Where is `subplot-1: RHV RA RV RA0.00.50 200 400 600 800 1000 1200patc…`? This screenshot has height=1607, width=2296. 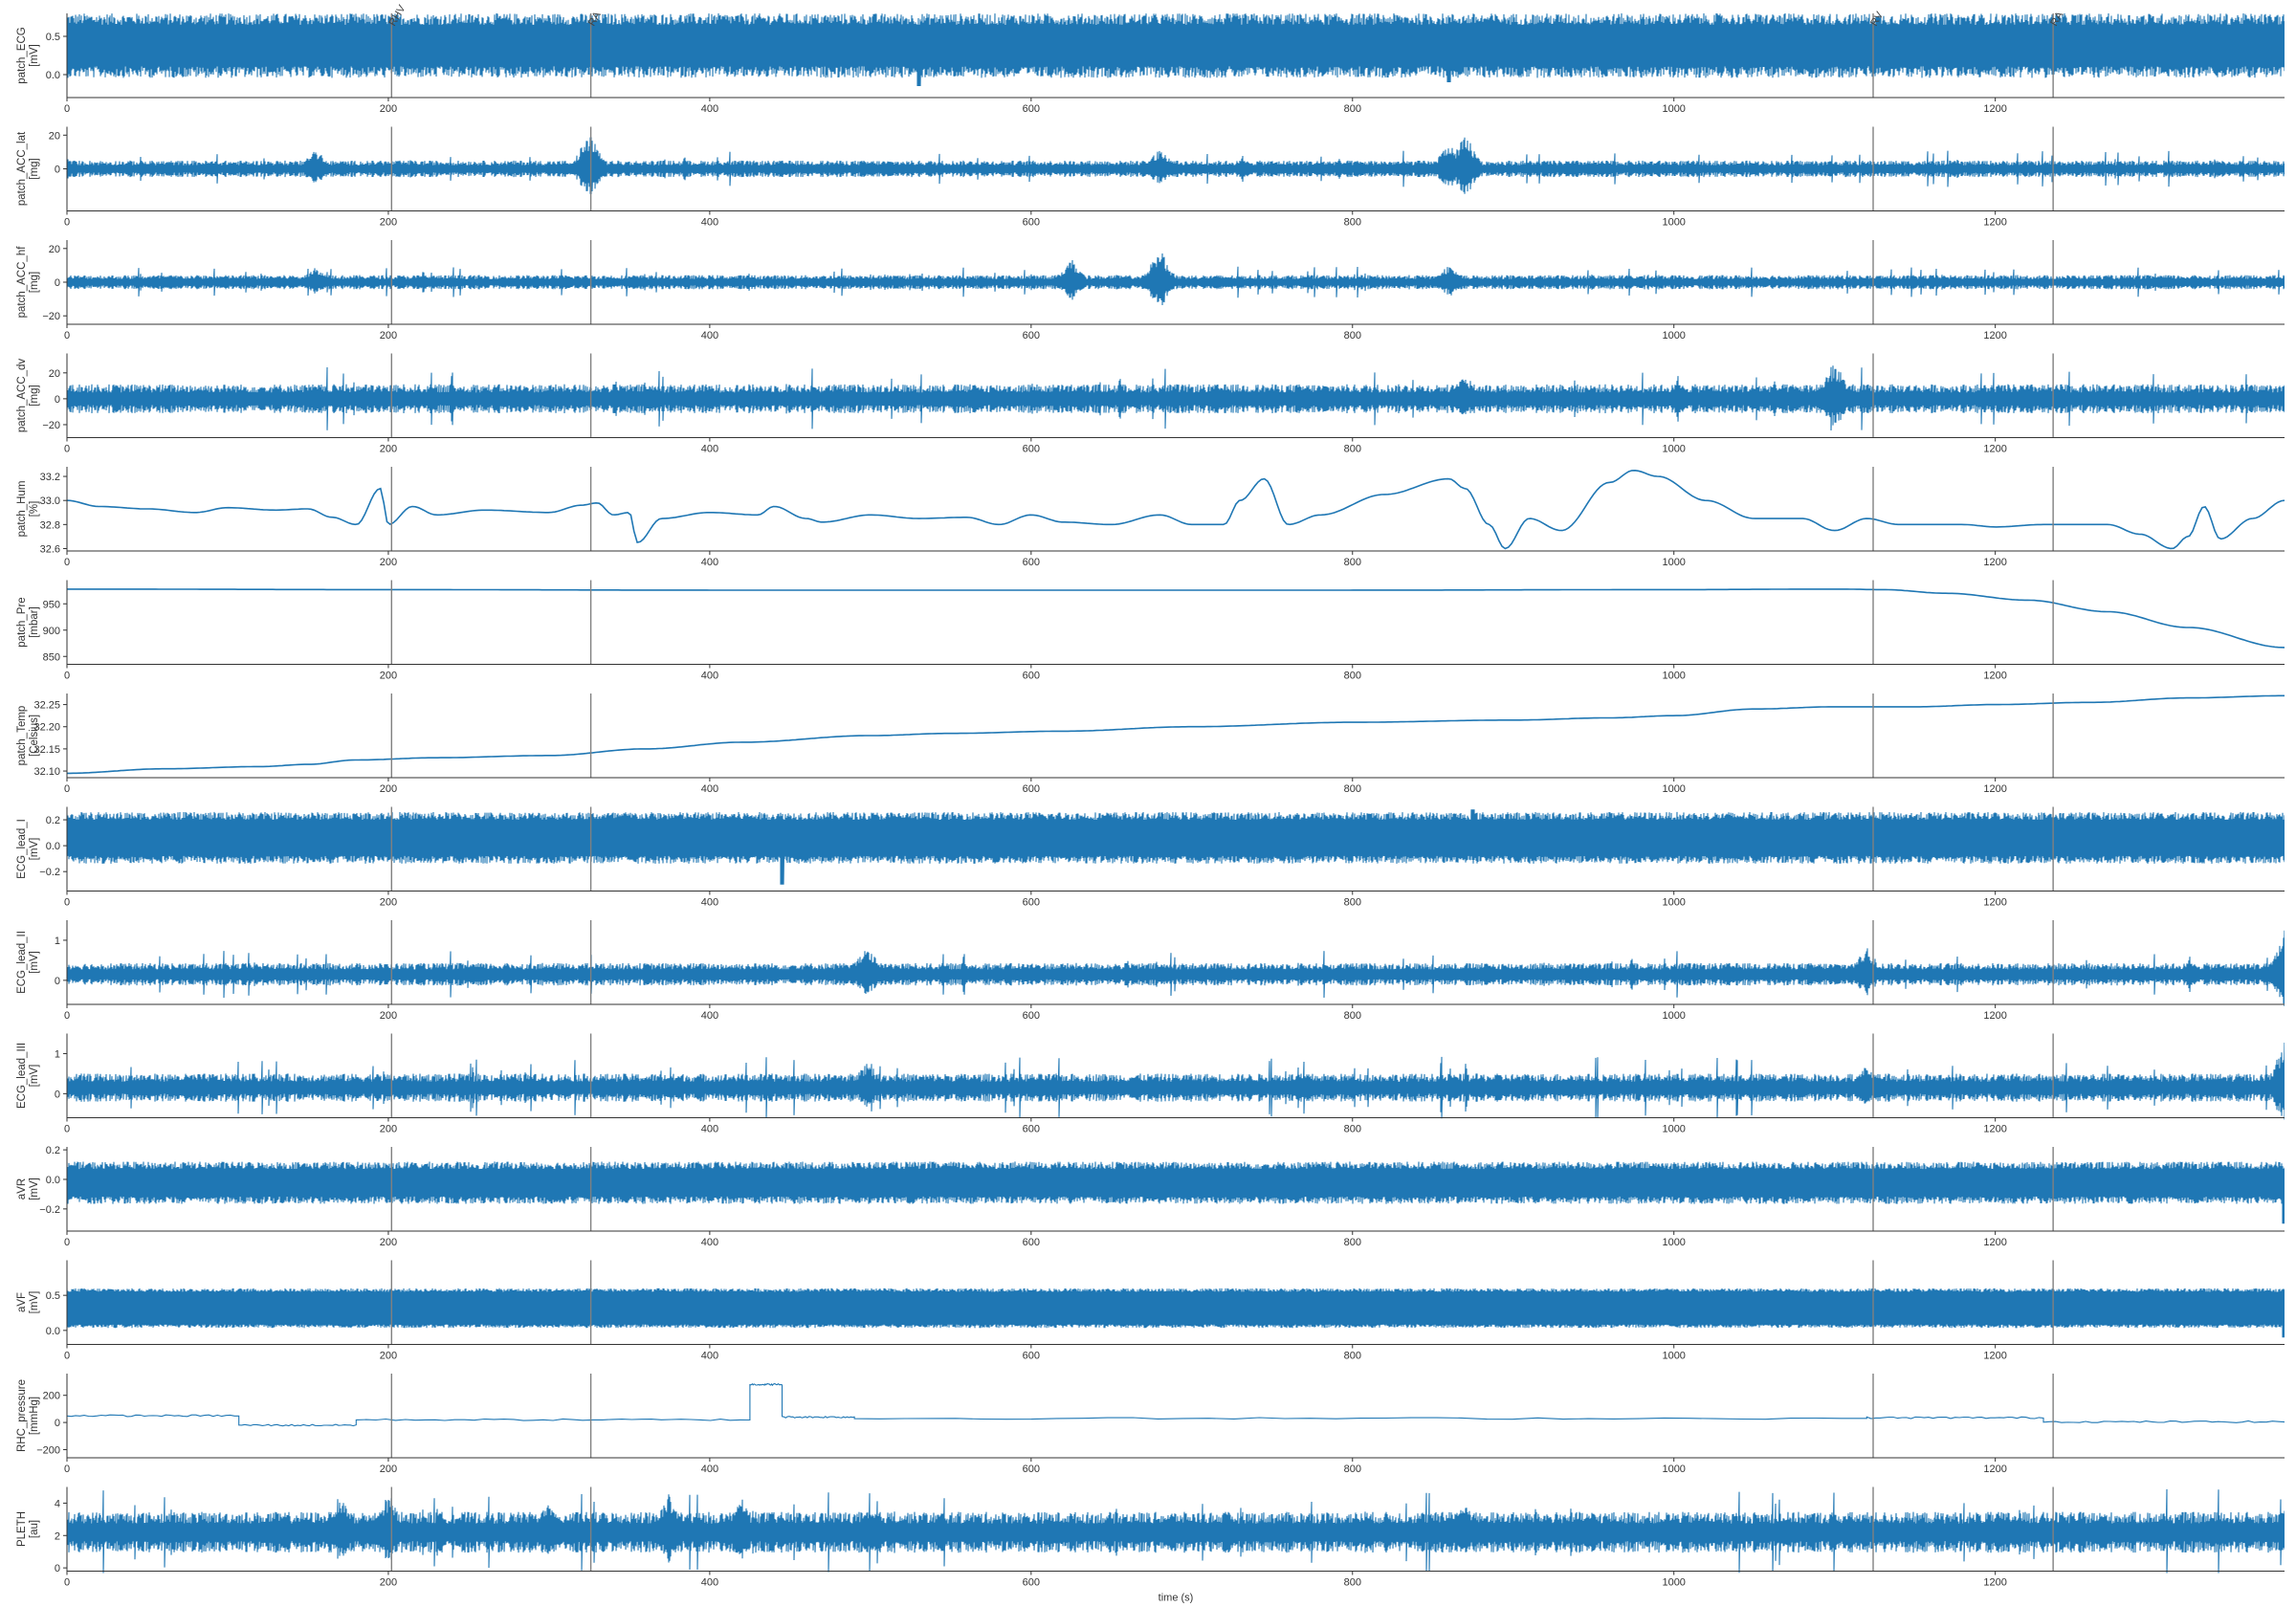
subplot-1: RHV RA RV RA0.00.50 200 400 600 800 1000 1200patc… is located at coordinates (1150, 59).